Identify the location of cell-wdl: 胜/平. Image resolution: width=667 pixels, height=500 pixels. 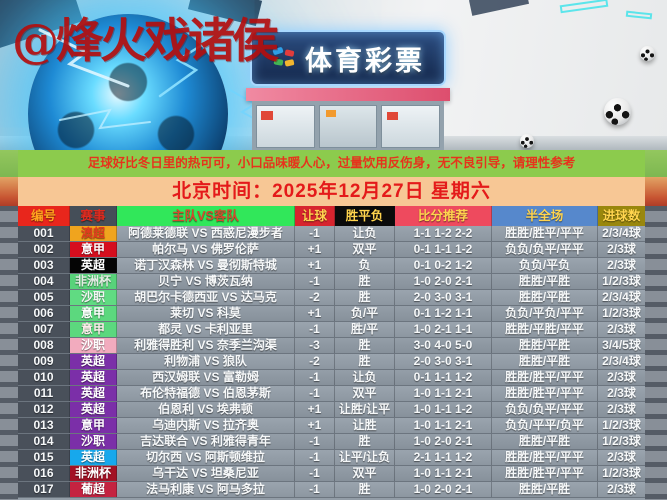
(365, 329).